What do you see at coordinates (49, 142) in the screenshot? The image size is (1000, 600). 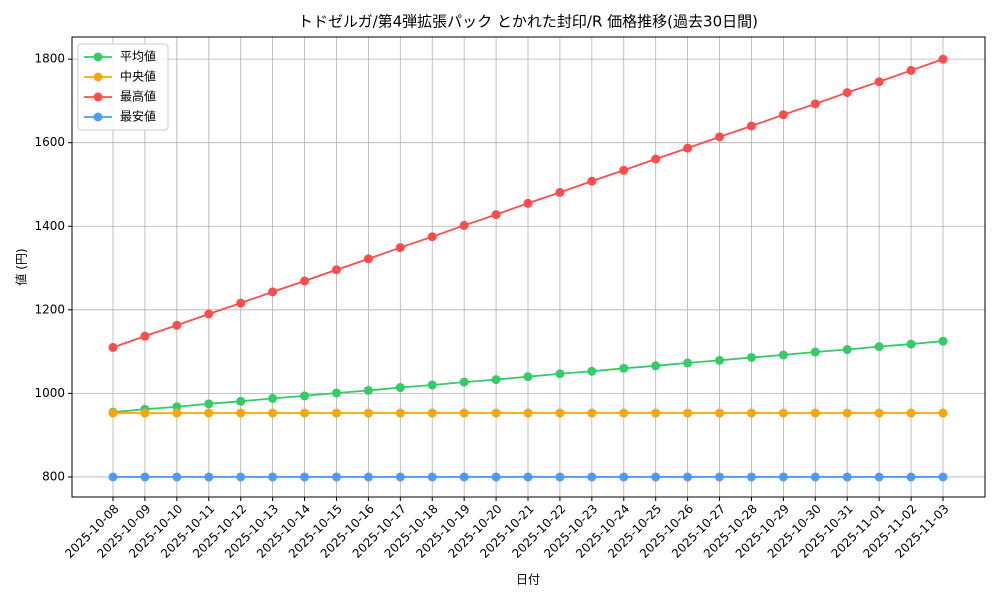 I see `y-tick-label: 1600` at bounding box center [49, 142].